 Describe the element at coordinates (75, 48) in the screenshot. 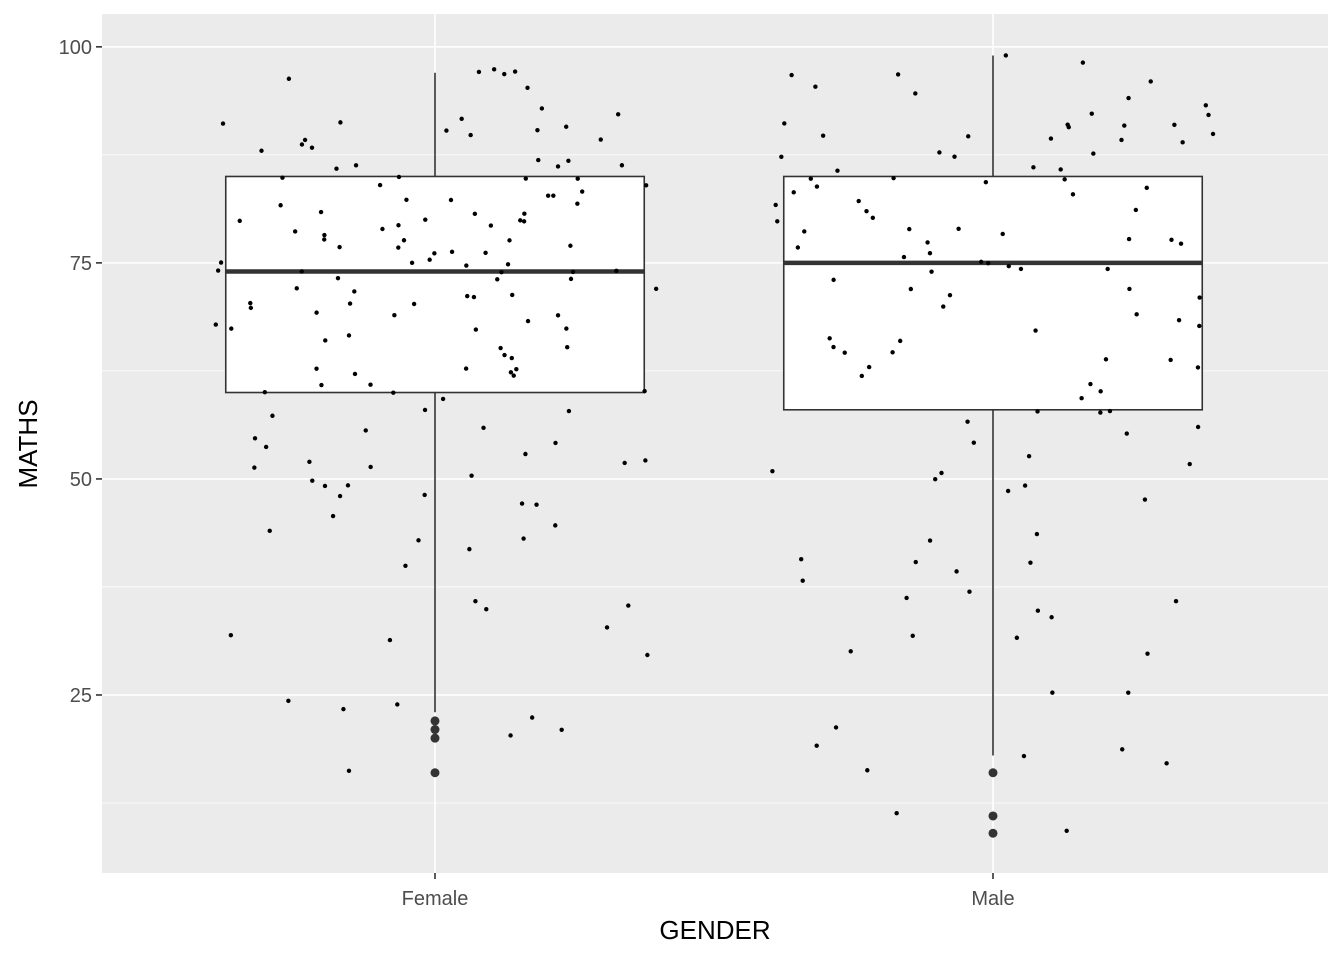

I see `y-tick-label: 100` at that location.